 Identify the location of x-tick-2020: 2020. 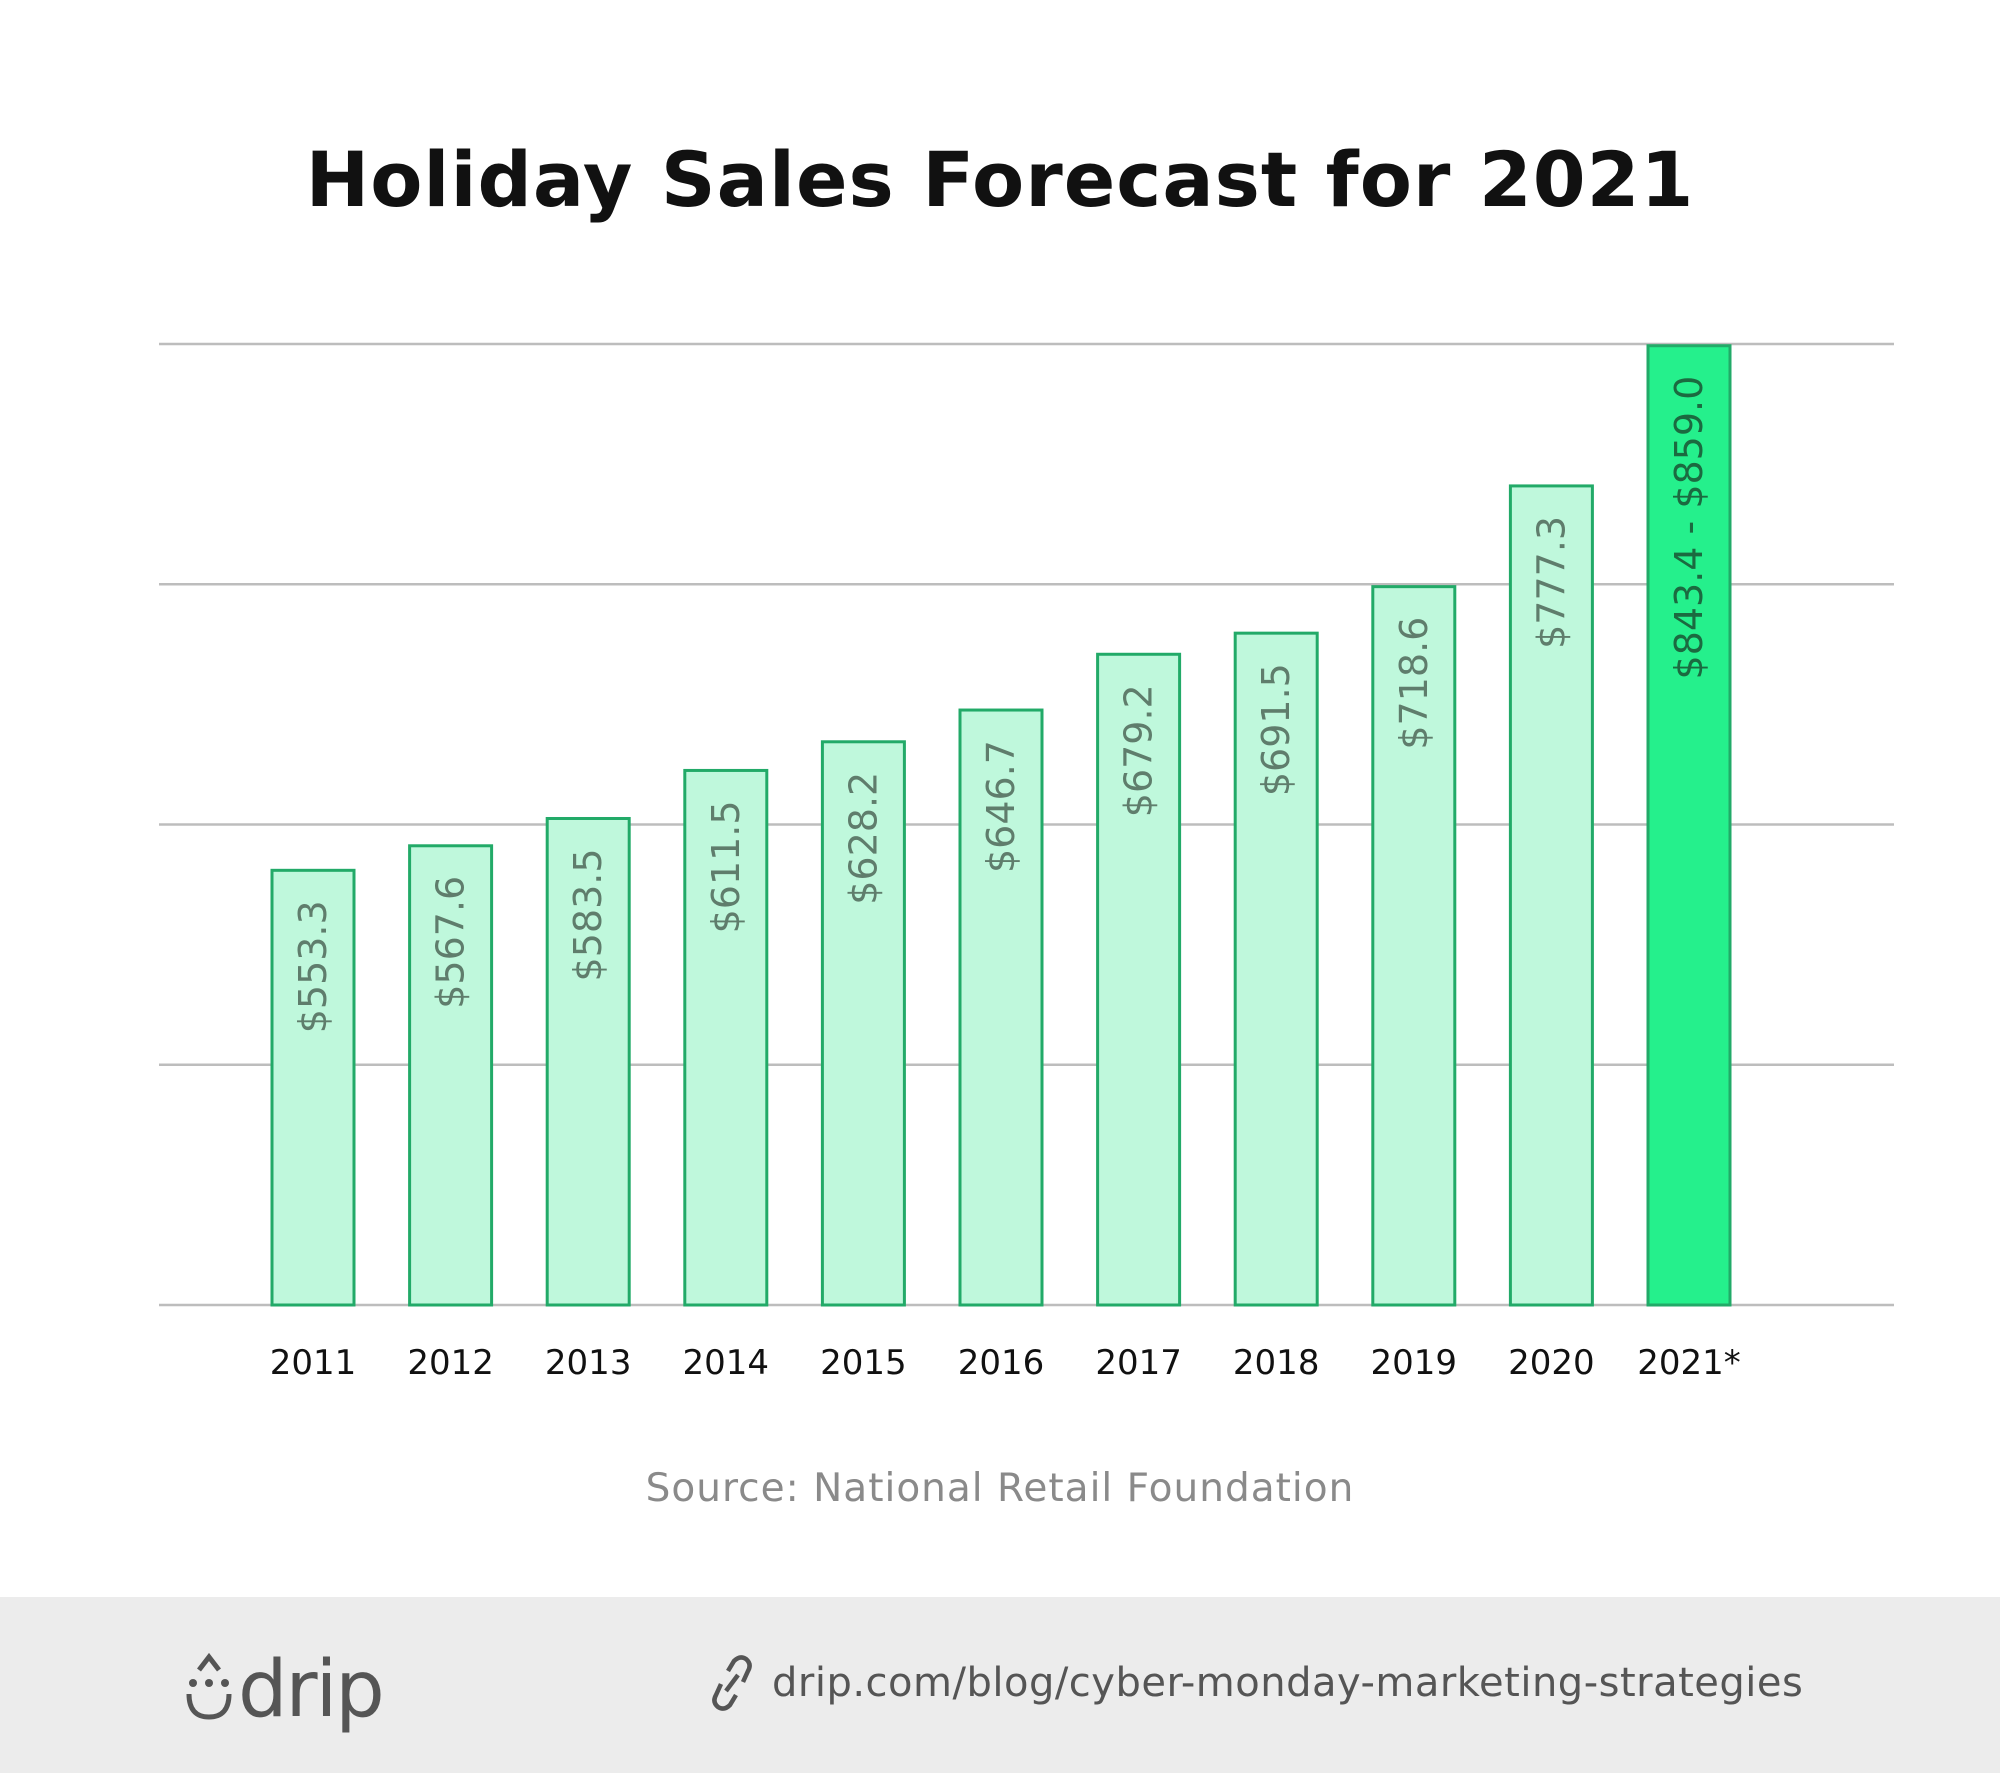
(1551, 1363).